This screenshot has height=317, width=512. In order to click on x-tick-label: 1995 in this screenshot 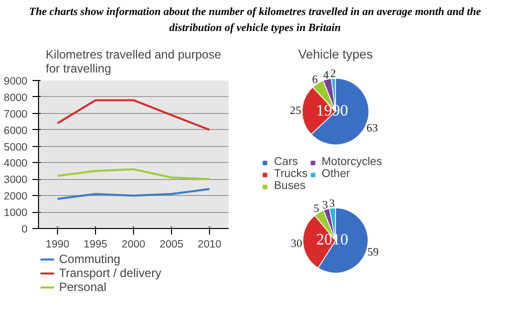, I will do `click(96, 244)`.